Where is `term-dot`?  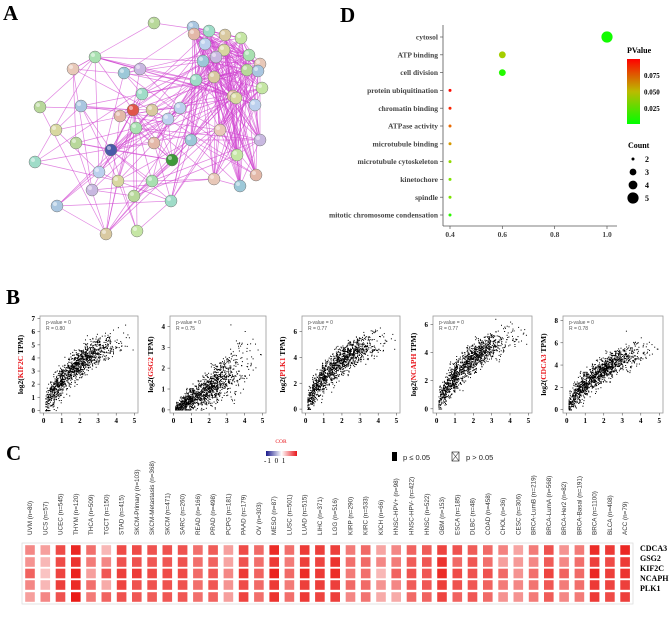
term-dot is located at coordinates (450, 90).